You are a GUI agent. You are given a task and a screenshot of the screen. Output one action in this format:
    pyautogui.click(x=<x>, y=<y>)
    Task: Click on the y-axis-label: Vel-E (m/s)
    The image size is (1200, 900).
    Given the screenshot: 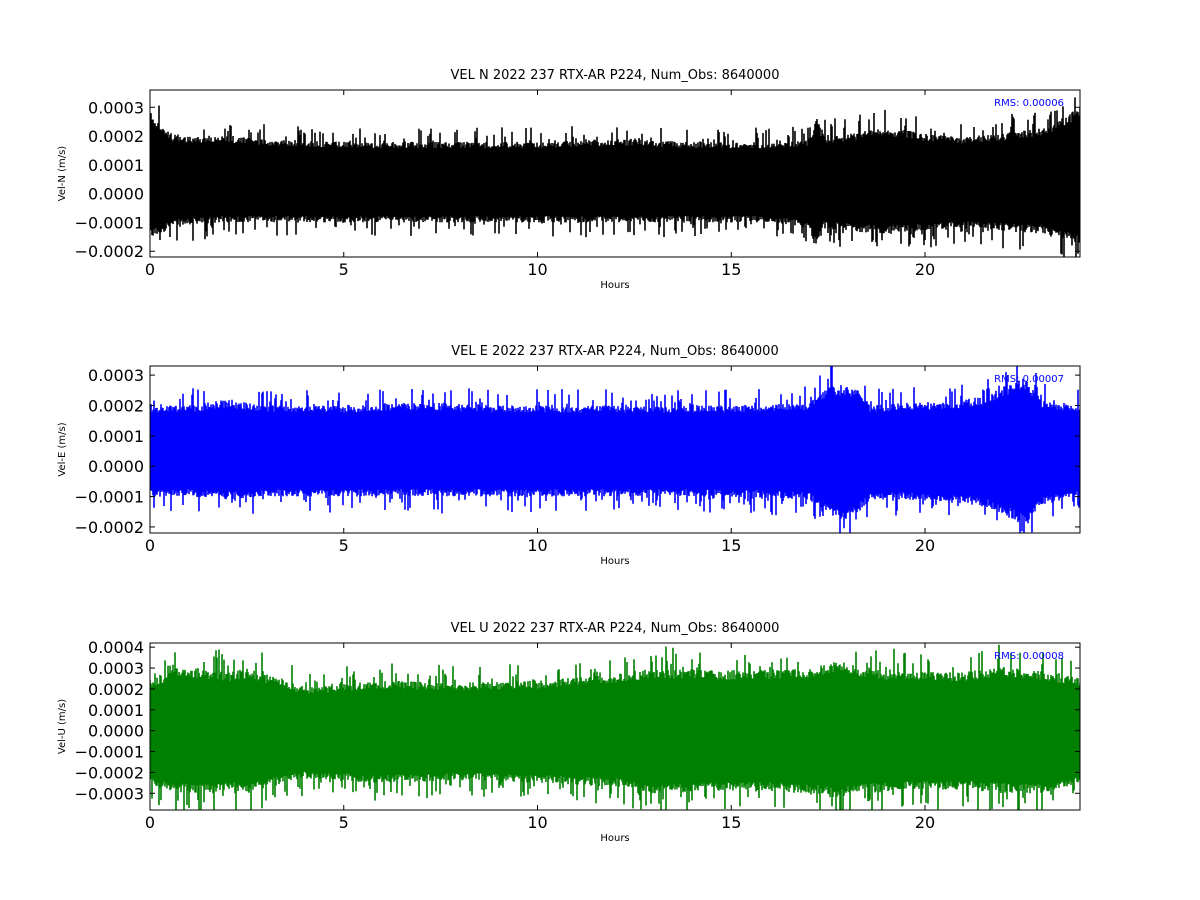 What is the action you would take?
    pyautogui.click(x=62, y=449)
    